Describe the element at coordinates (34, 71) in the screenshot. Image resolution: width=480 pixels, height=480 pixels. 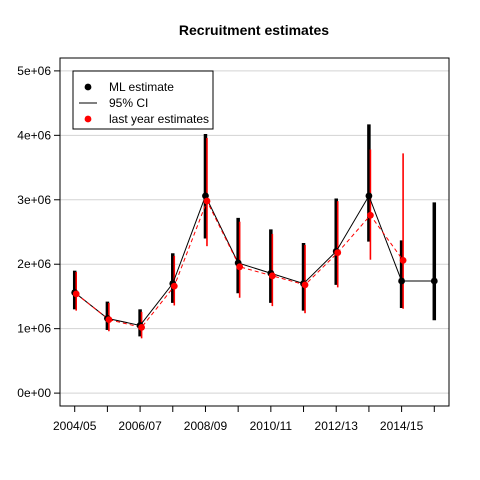
I see `y-tick-label: 5e+06` at that location.